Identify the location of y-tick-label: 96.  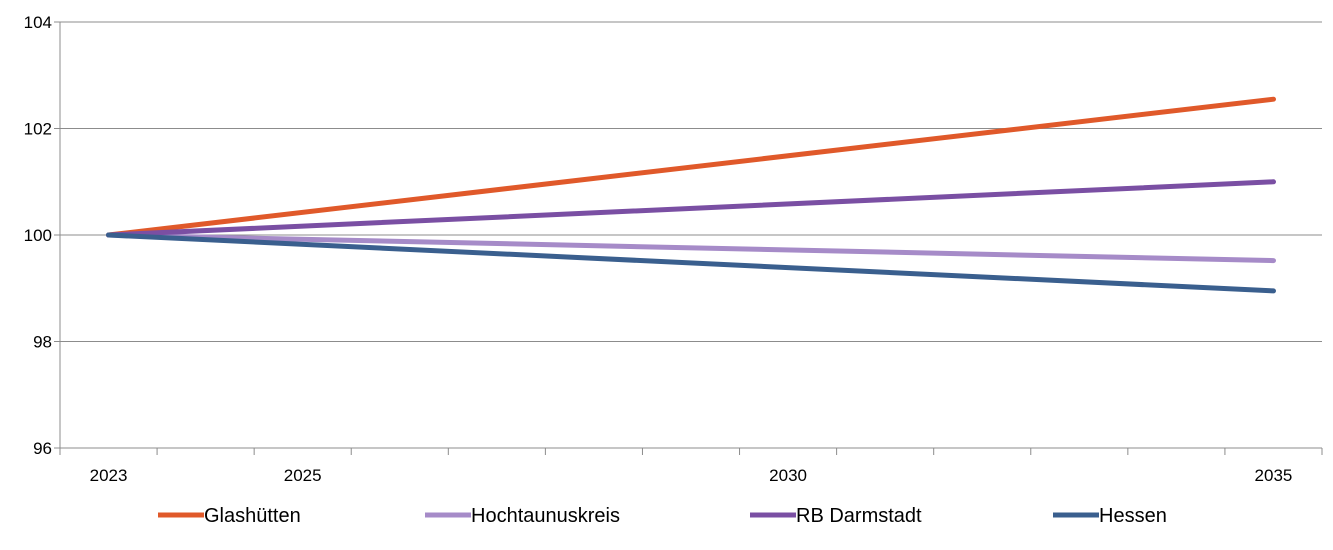
(42, 448).